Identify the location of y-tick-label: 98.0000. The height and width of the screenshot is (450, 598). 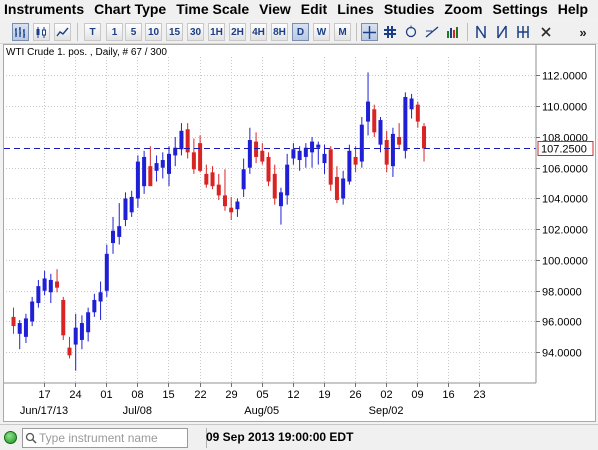
(562, 293).